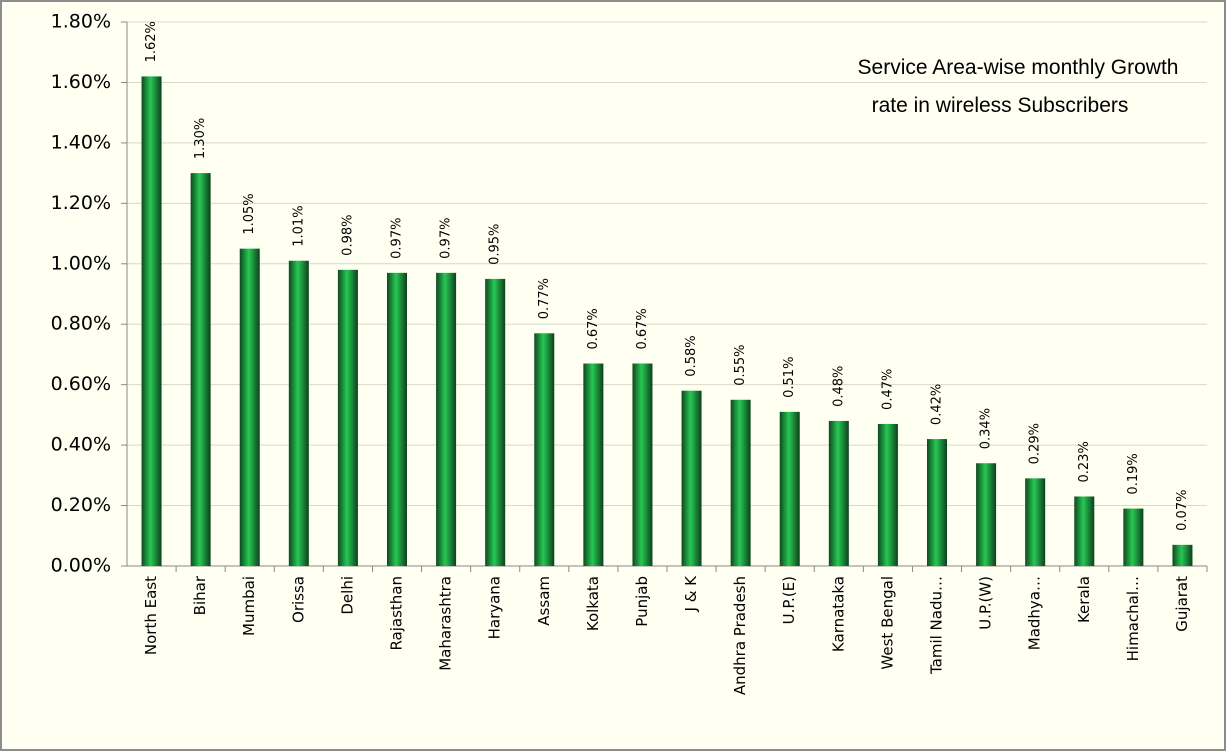  I want to click on data-label: 0.23%, so click(1084, 461).